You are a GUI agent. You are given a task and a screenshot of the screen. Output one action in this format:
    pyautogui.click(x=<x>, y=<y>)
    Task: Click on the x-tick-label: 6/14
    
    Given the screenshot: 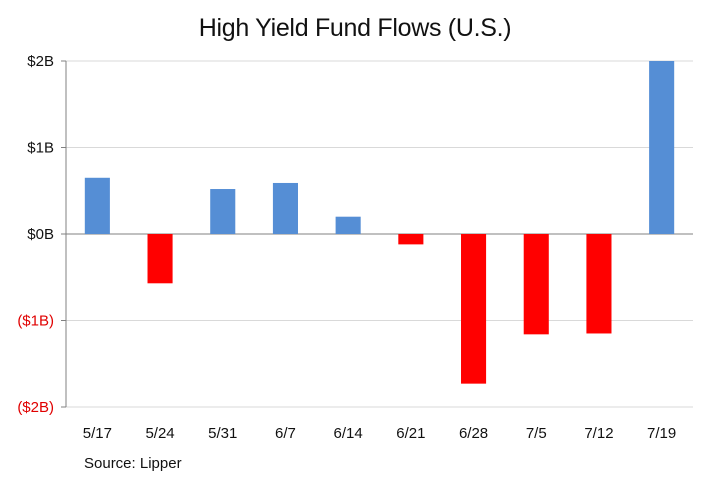 What is the action you would take?
    pyautogui.click(x=348, y=433)
    